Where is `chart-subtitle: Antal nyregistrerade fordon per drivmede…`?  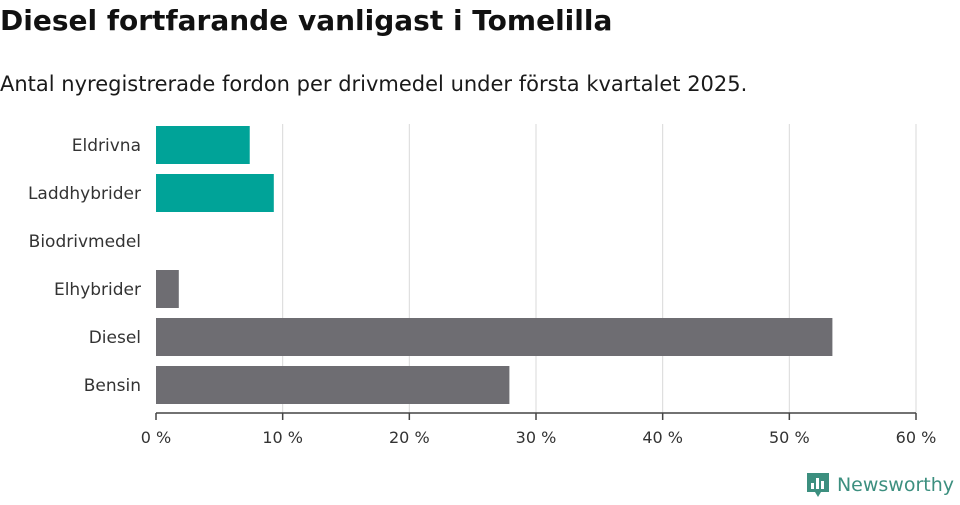
chart-subtitle: Antal nyregistrerade fordon per drivmede… is located at coordinates (374, 84).